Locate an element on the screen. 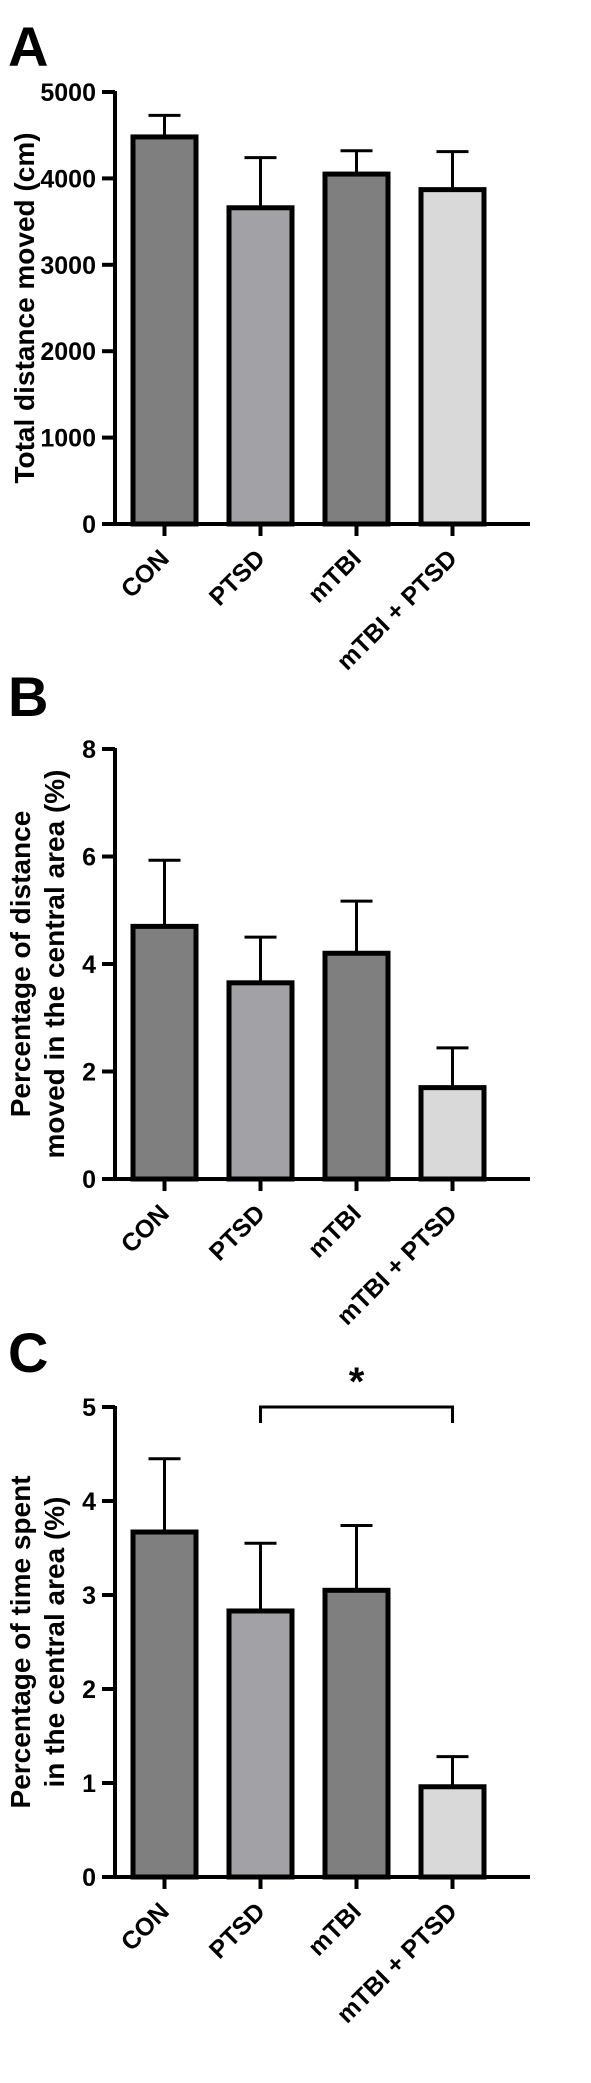  y-tick-label: 5 is located at coordinates (89, 1408).